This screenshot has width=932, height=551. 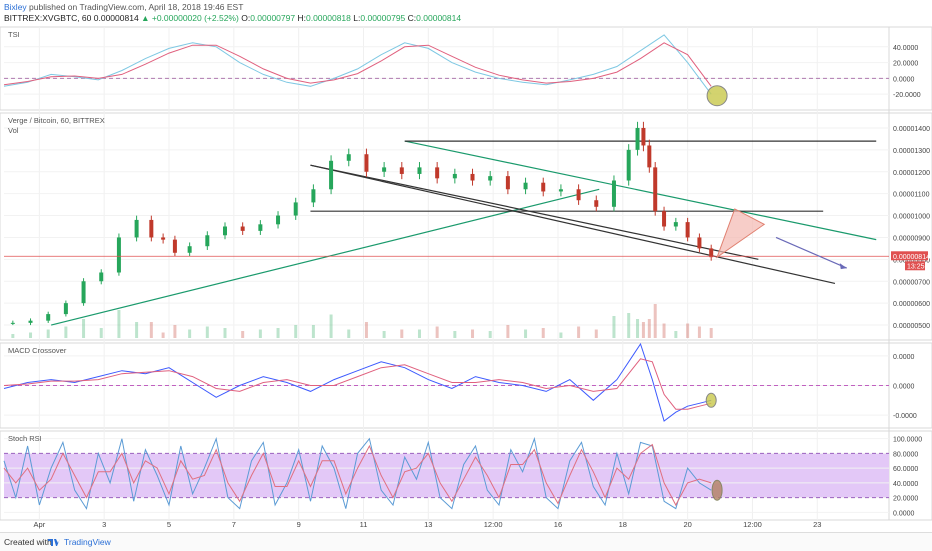 I want to click on countdown-badge, so click(x=915, y=266).